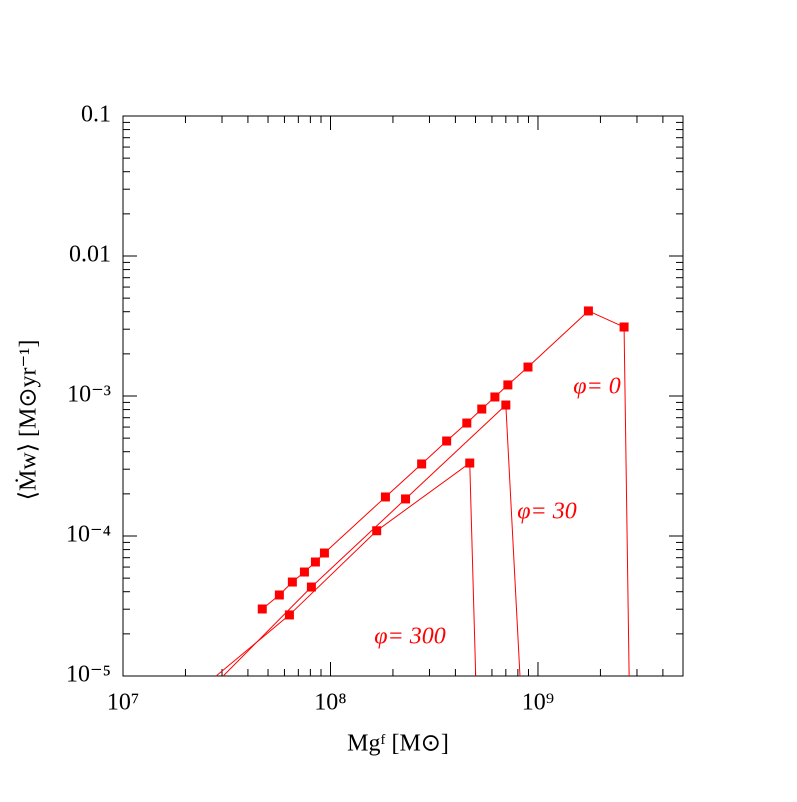  What do you see at coordinates (371, 540) in the screenshot?
I see `series-line` at bounding box center [371, 540].